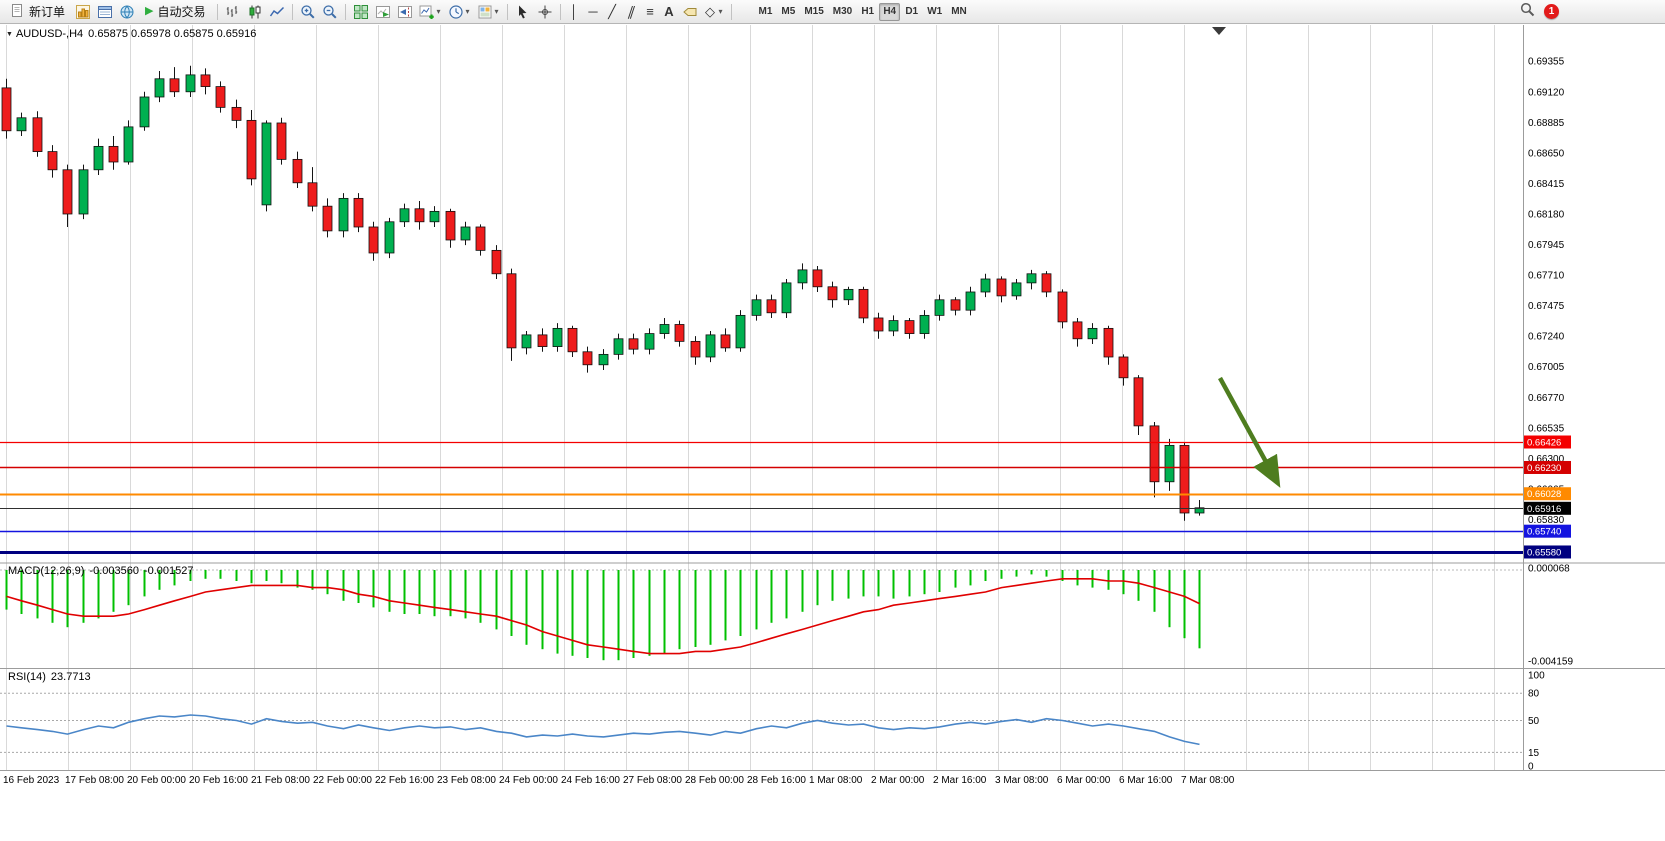  What do you see at coordinates (466, 780) in the screenshot?
I see `svg-text: 23 Feb 08:00` at bounding box center [466, 780].